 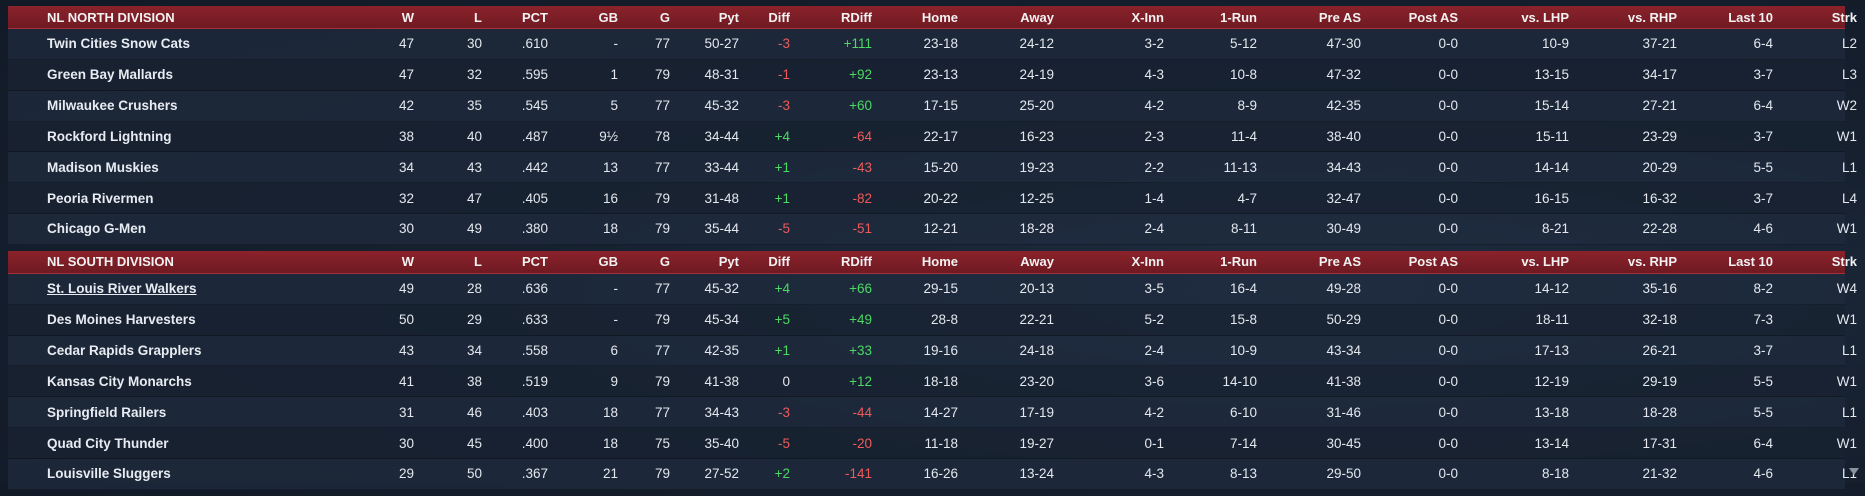 What do you see at coordinates (103, 167) in the screenshot?
I see `team-name-link: Madison Muskies` at bounding box center [103, 167].